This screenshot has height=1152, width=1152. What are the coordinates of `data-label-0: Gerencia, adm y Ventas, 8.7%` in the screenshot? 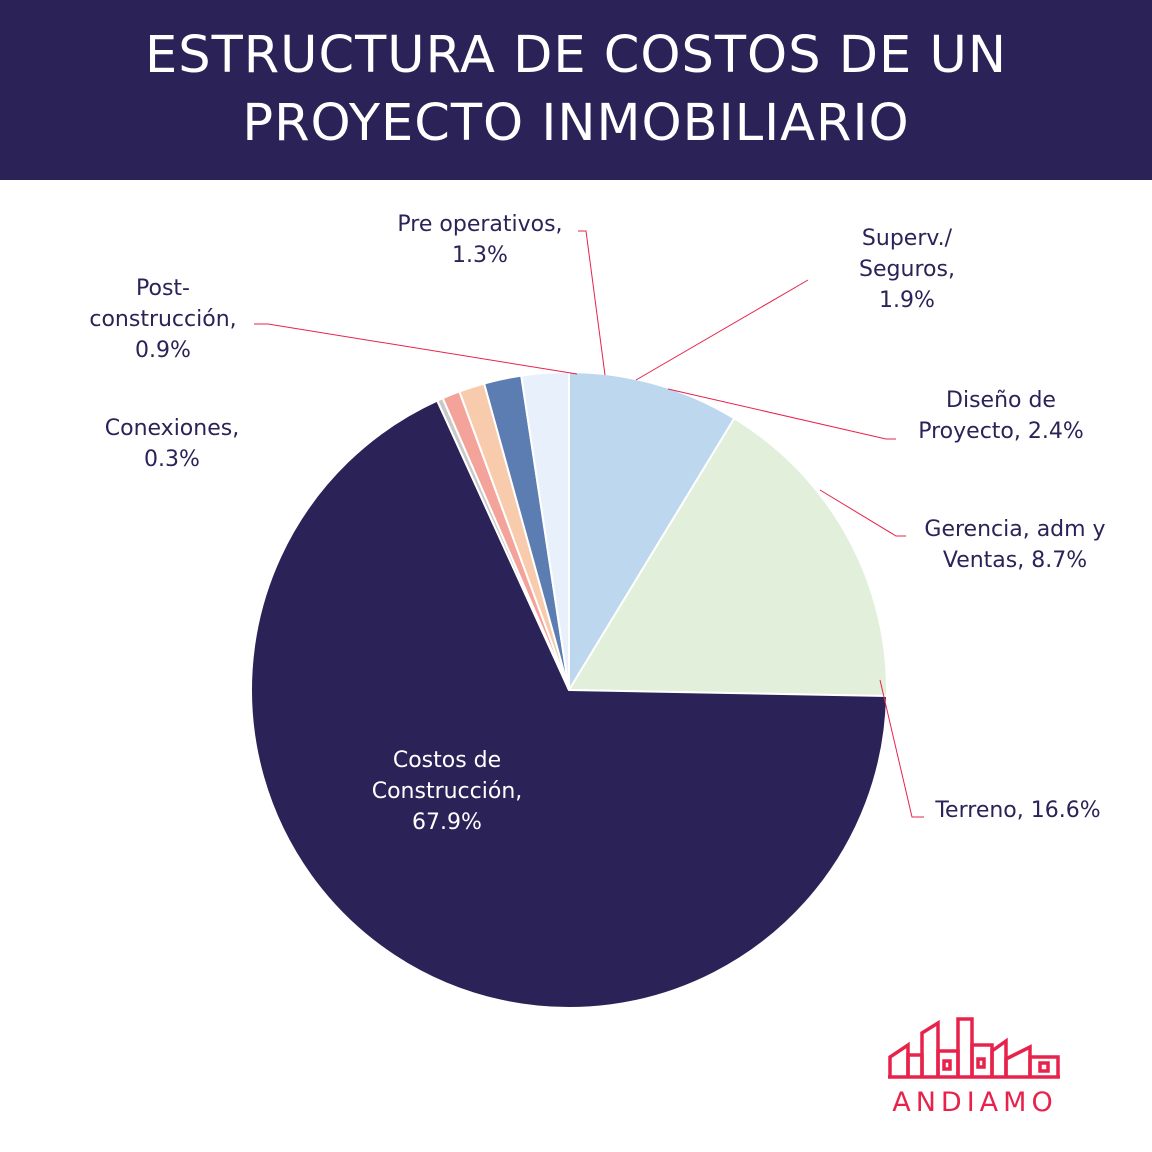 It's located at (1014, 545).